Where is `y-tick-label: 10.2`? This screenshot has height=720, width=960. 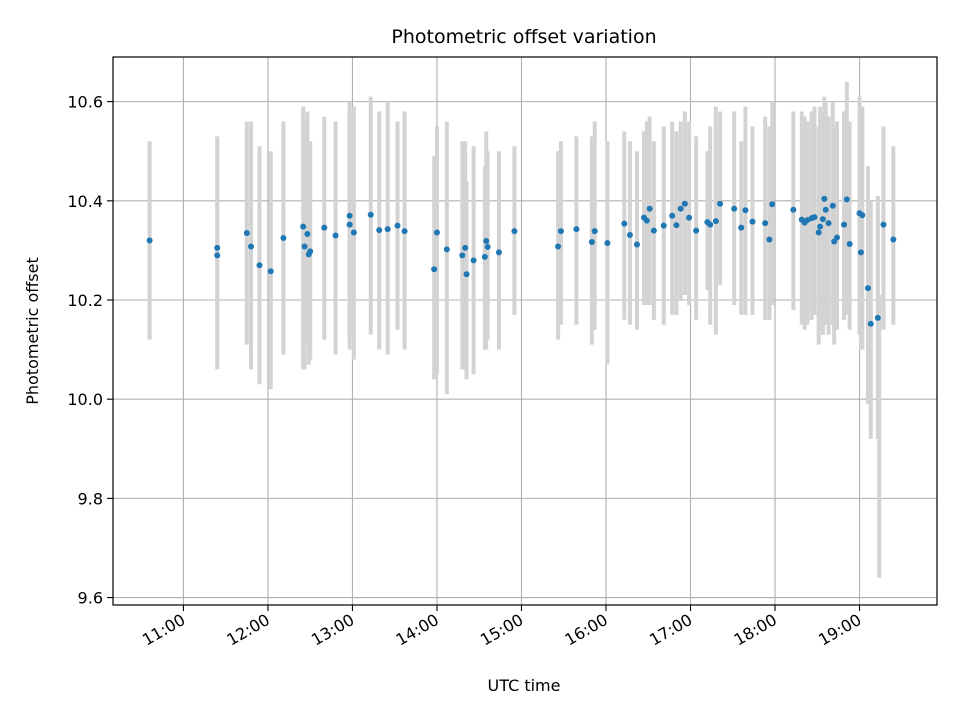 y-tick-label: 10.2 is located at coordinates (85, 300).